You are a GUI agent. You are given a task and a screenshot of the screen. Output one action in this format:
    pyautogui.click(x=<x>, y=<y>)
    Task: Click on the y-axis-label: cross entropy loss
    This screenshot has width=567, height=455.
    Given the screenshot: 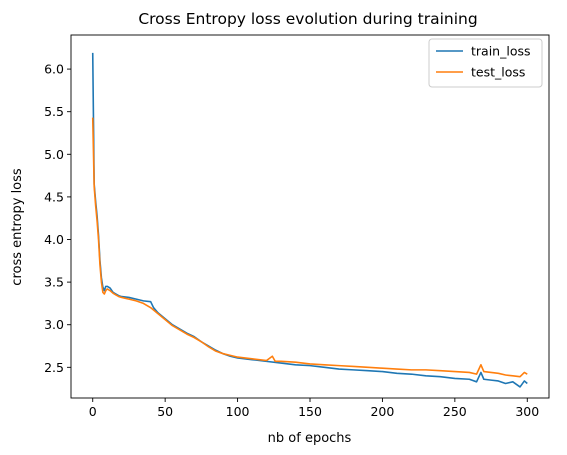 What is the action you would take?
    pyautogui.click(x=17, y=227)
    